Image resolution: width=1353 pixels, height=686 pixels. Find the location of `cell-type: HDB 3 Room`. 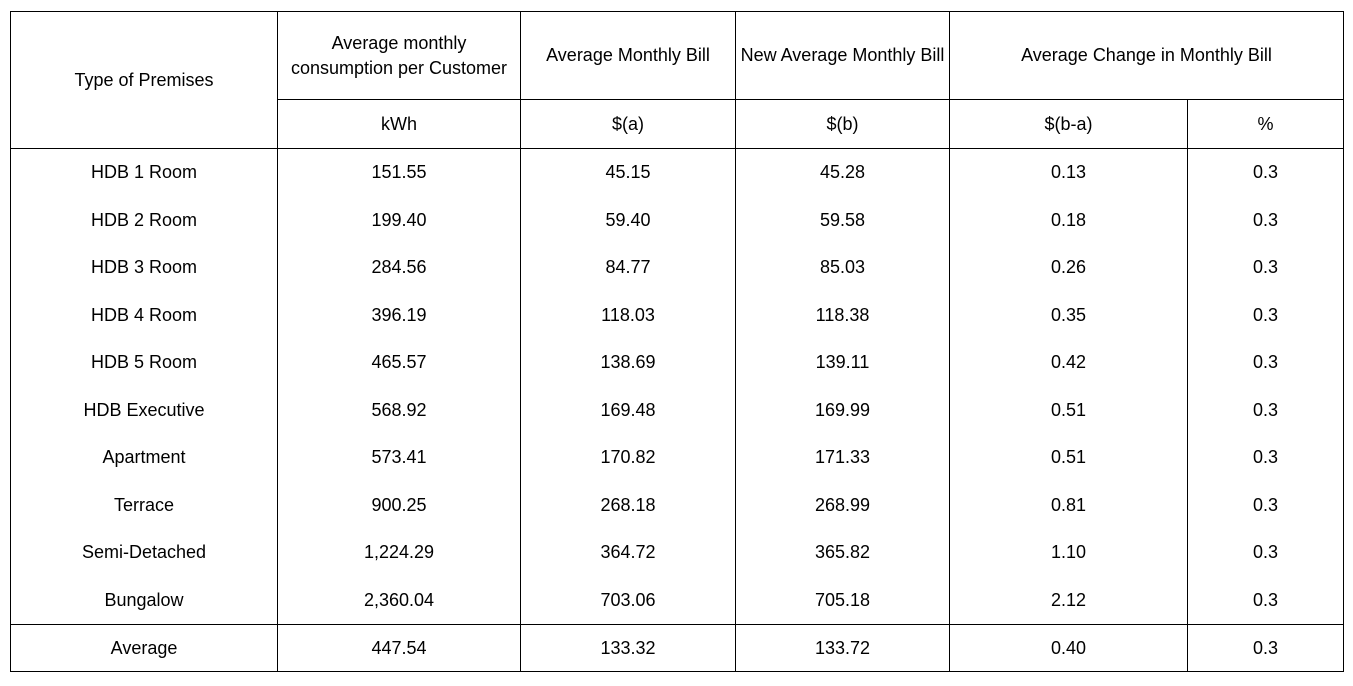

cell-type: HDB 3 Room is located at coordinates (144, 268).